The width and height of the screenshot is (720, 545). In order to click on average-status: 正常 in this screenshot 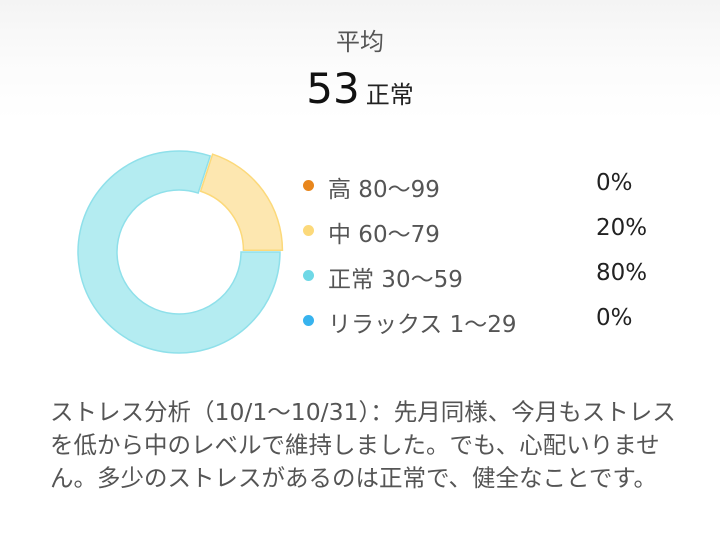, I will do `click(389, 95)`.